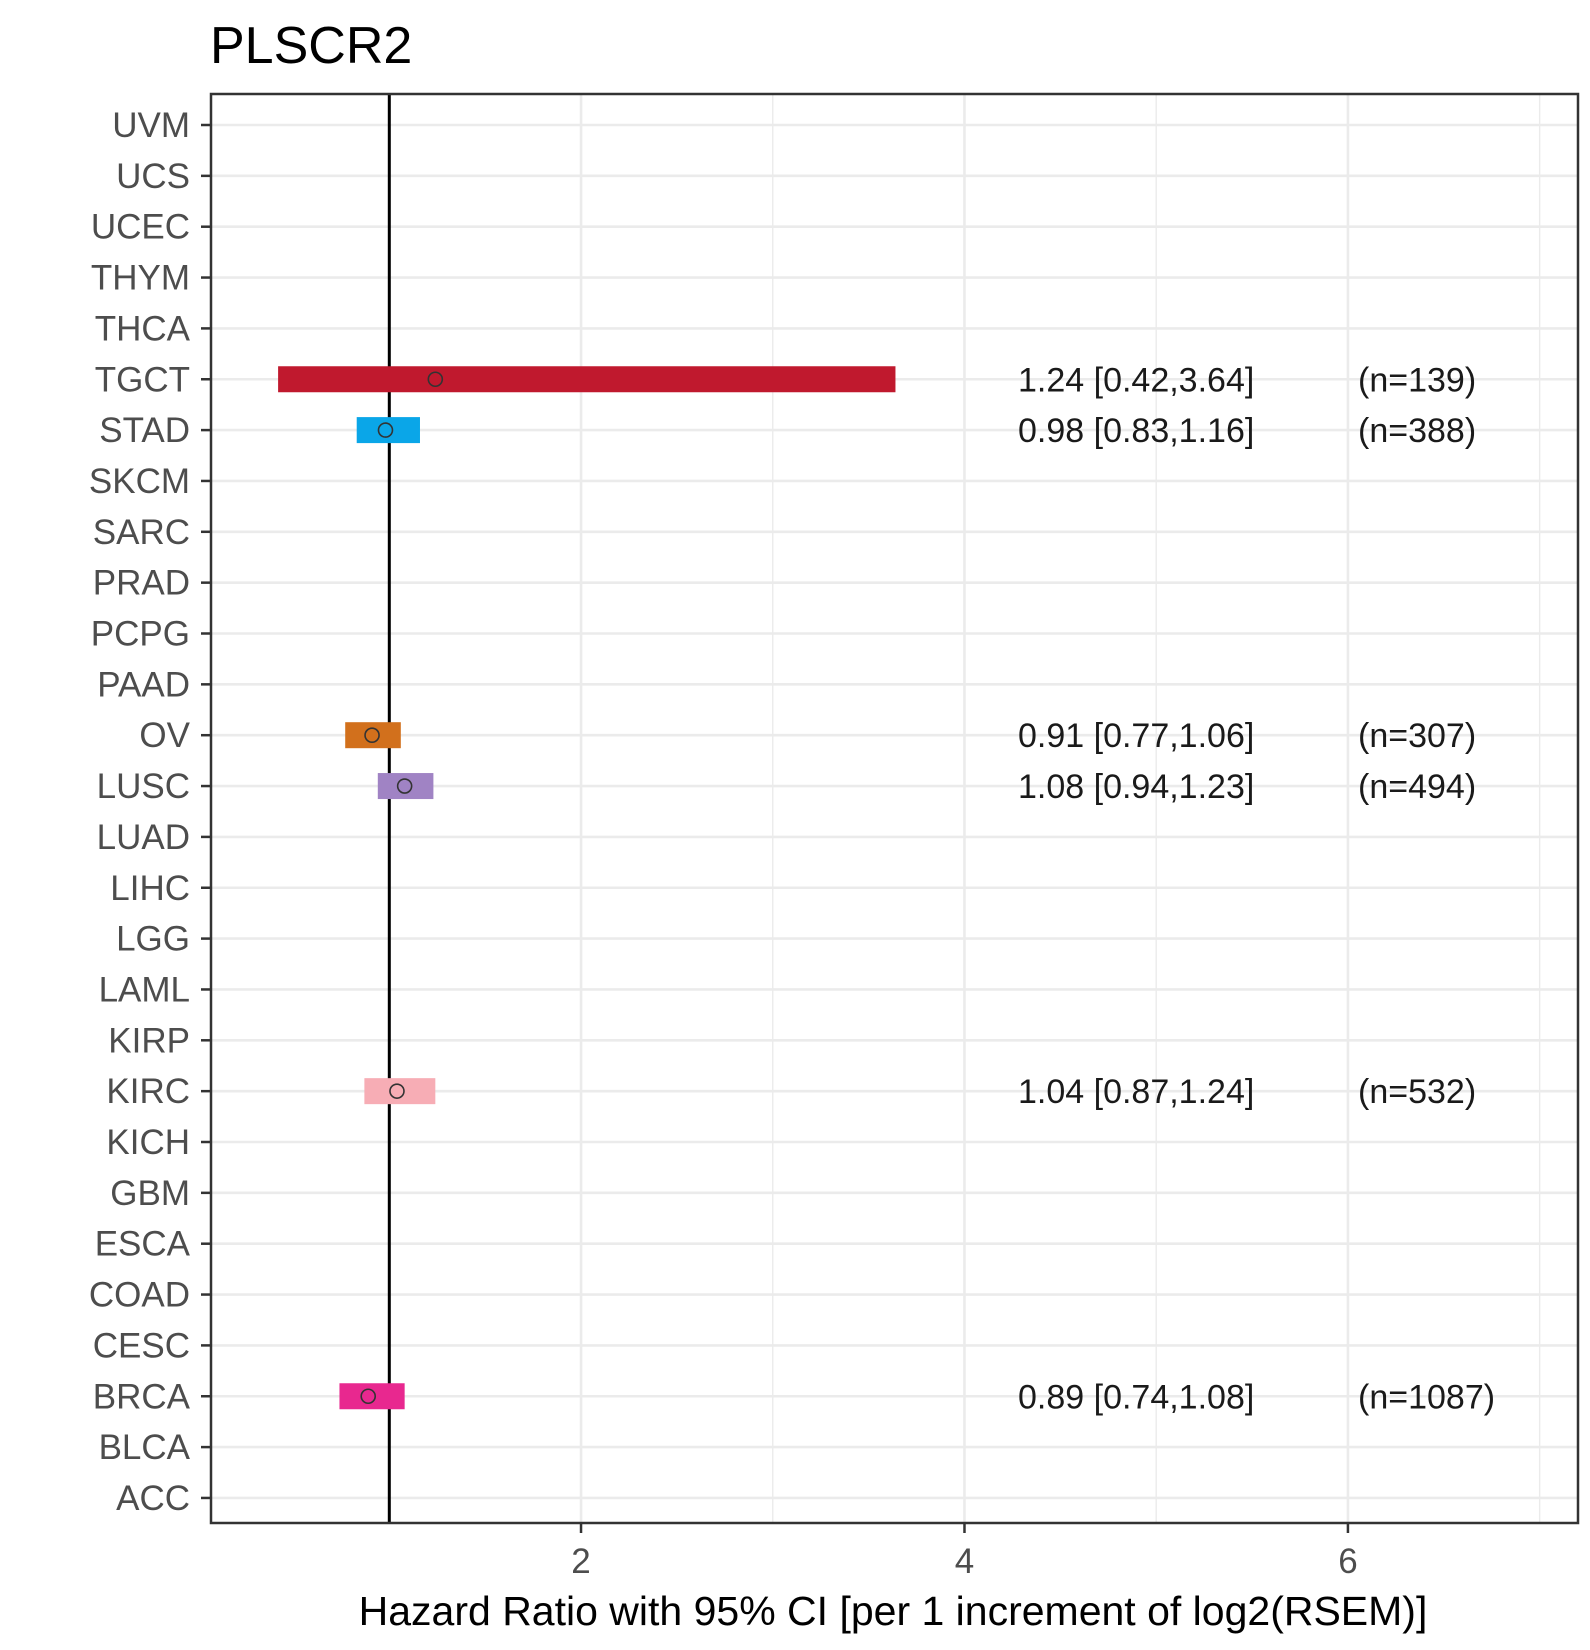  Describe the element at coordinates (1136, 736) in the screenshot. I see `hr-ci-label: 0.91 [0.77,1.06]` at that location.